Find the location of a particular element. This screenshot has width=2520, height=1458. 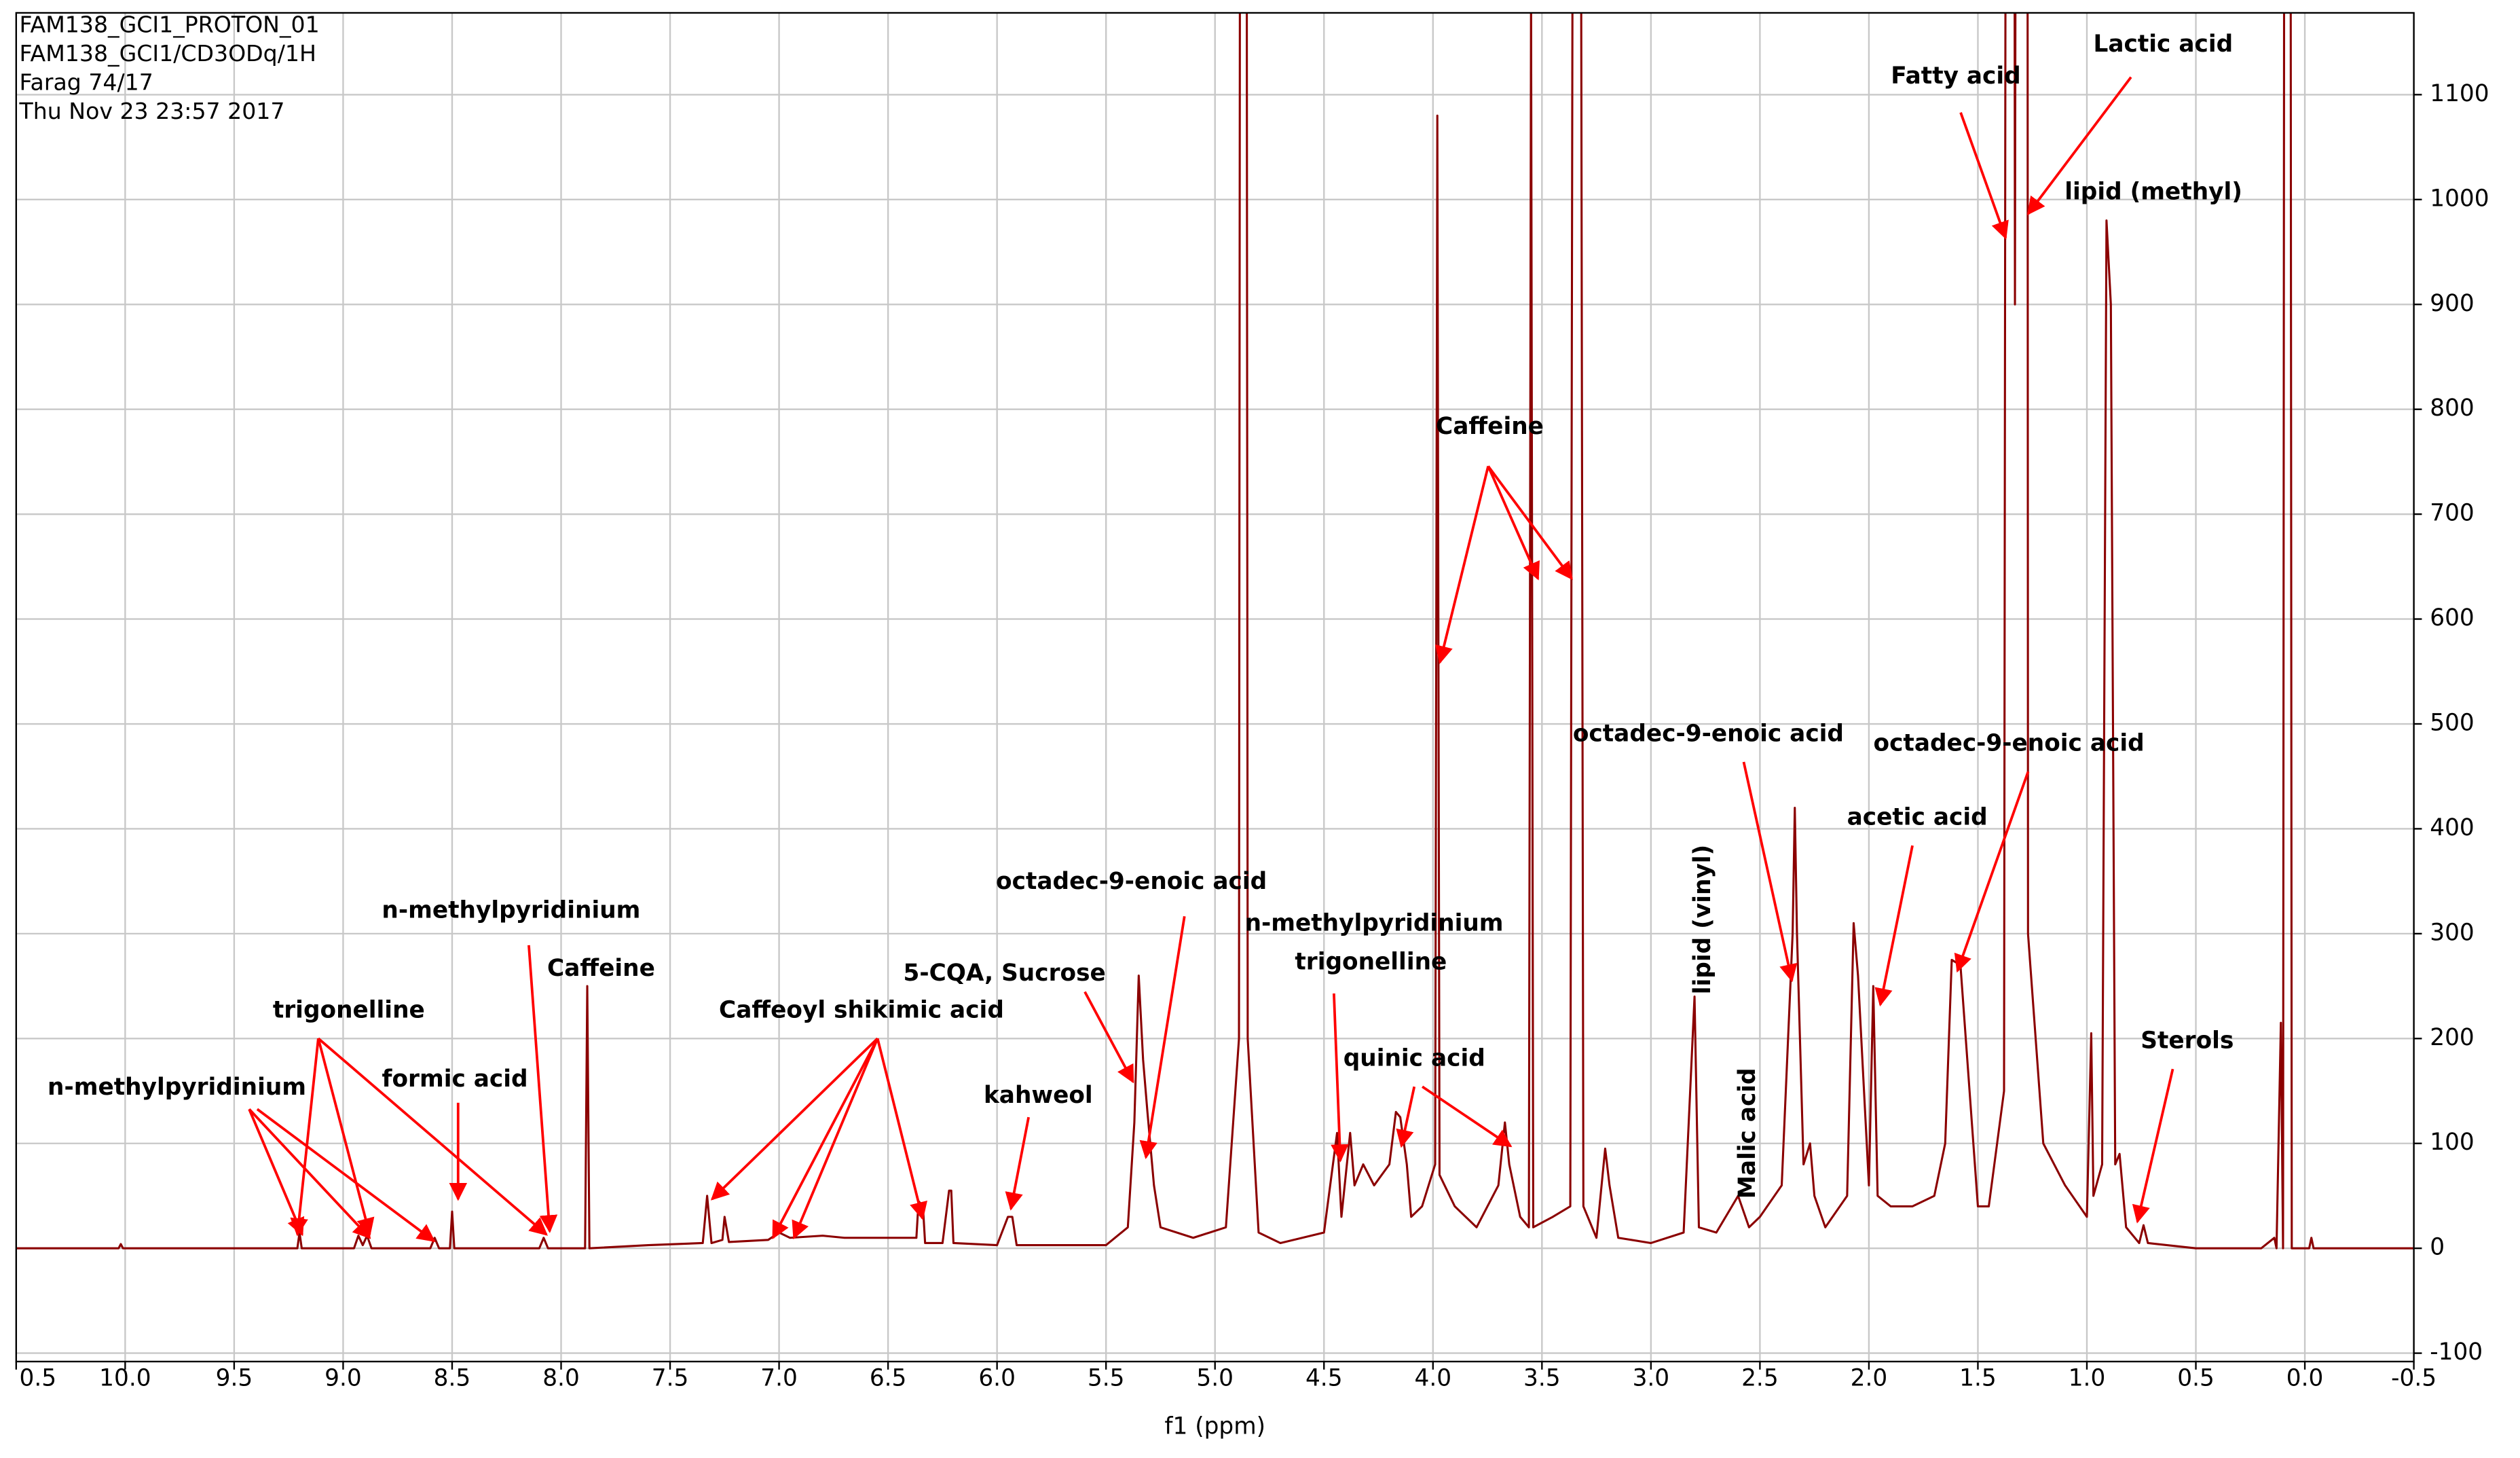

x-tick-label: 7.5 is located at coordinates (671, 1378).